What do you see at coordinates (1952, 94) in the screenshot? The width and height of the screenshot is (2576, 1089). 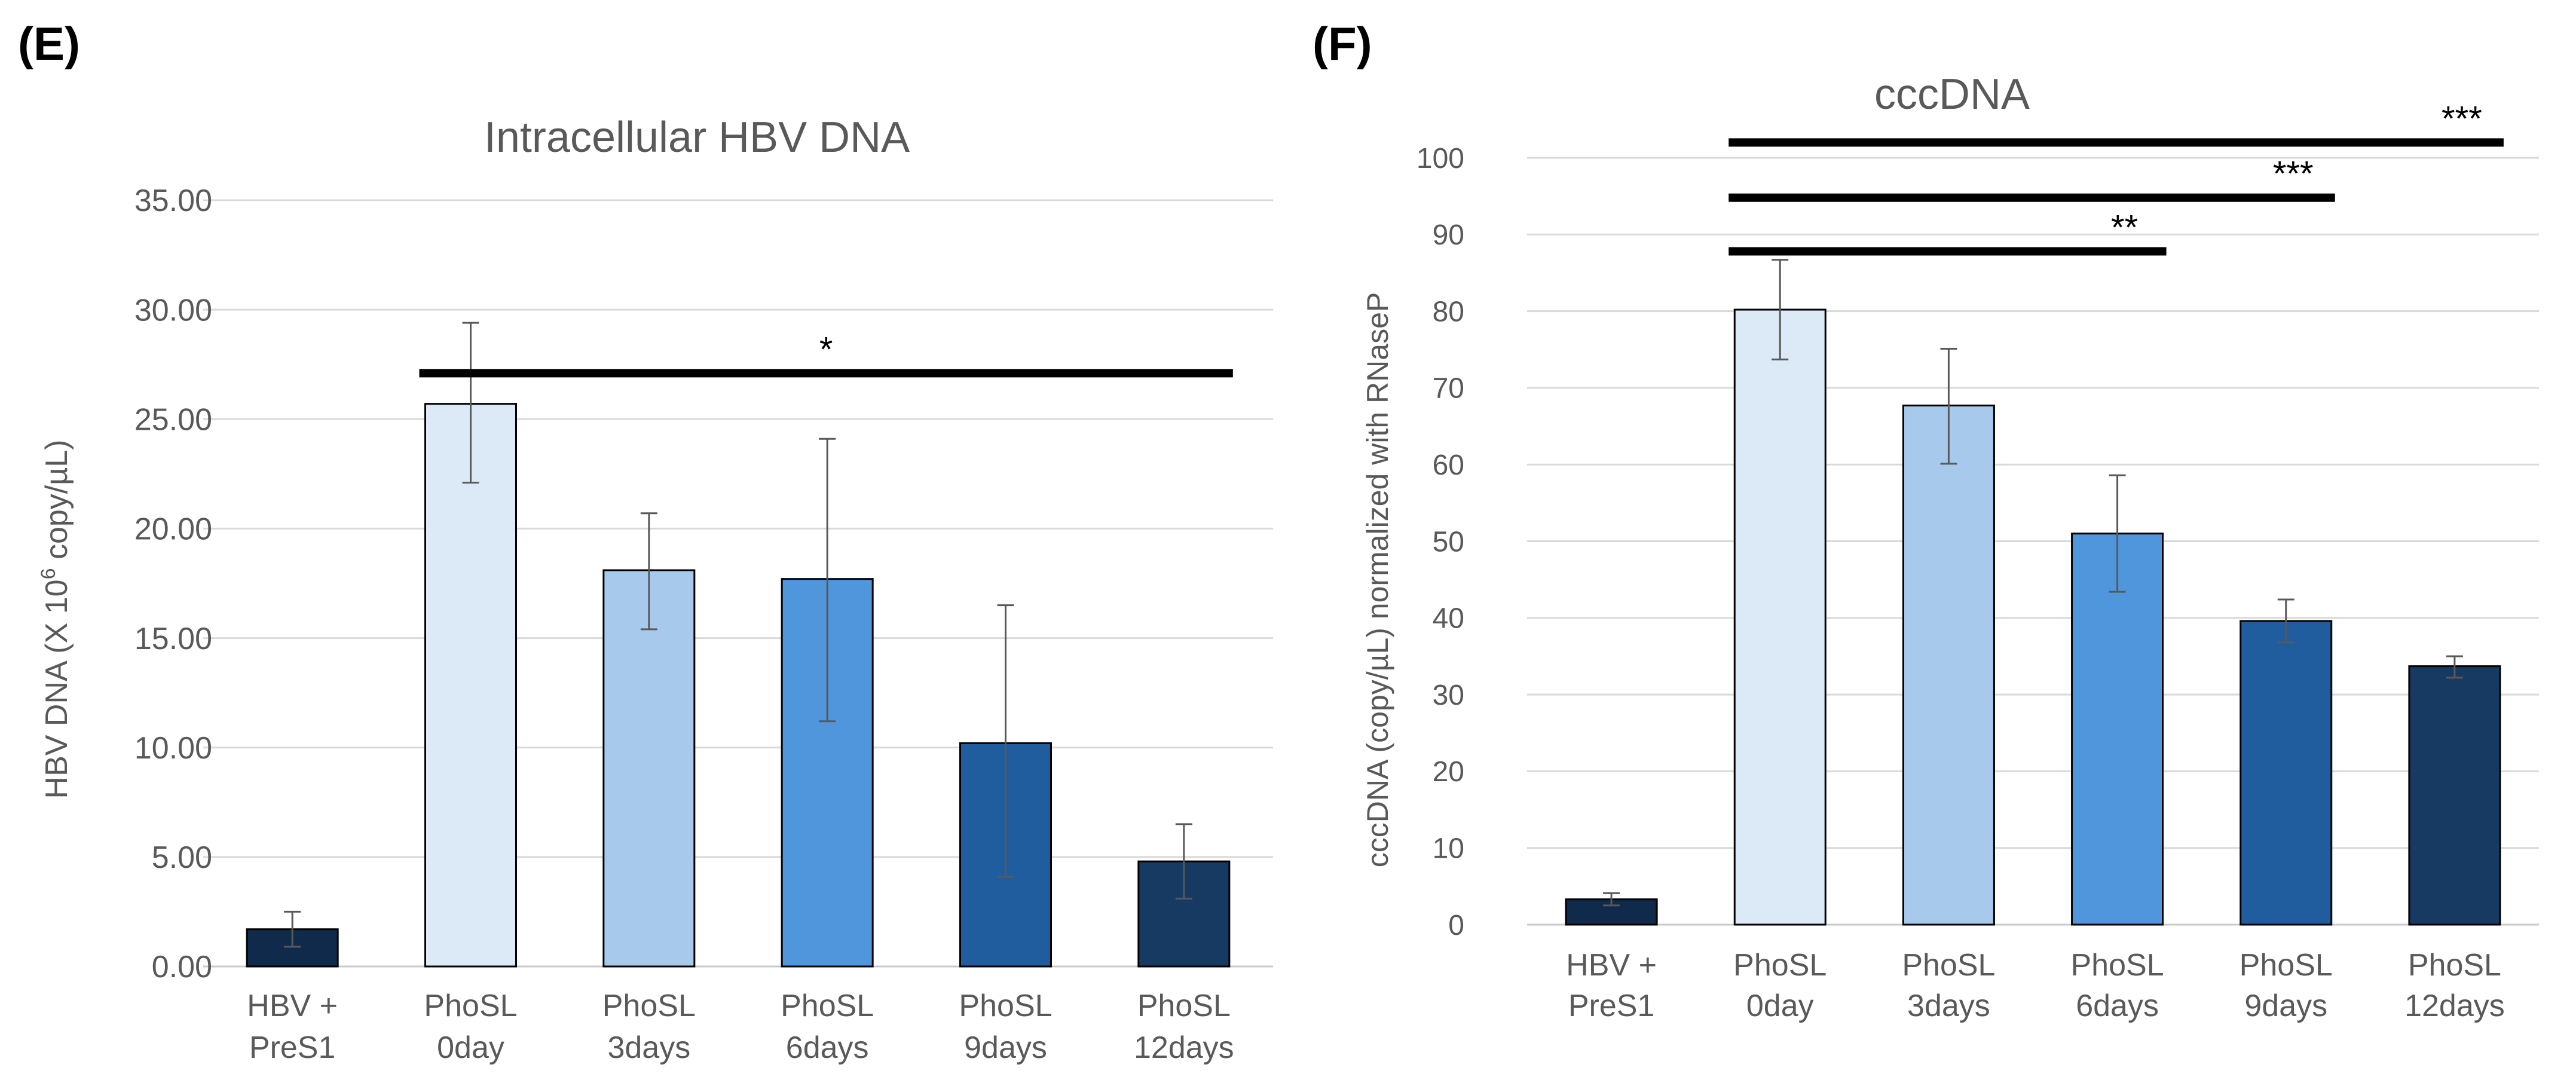 I see `chart-title: cccDNA` at bounding box center [1952, 94].